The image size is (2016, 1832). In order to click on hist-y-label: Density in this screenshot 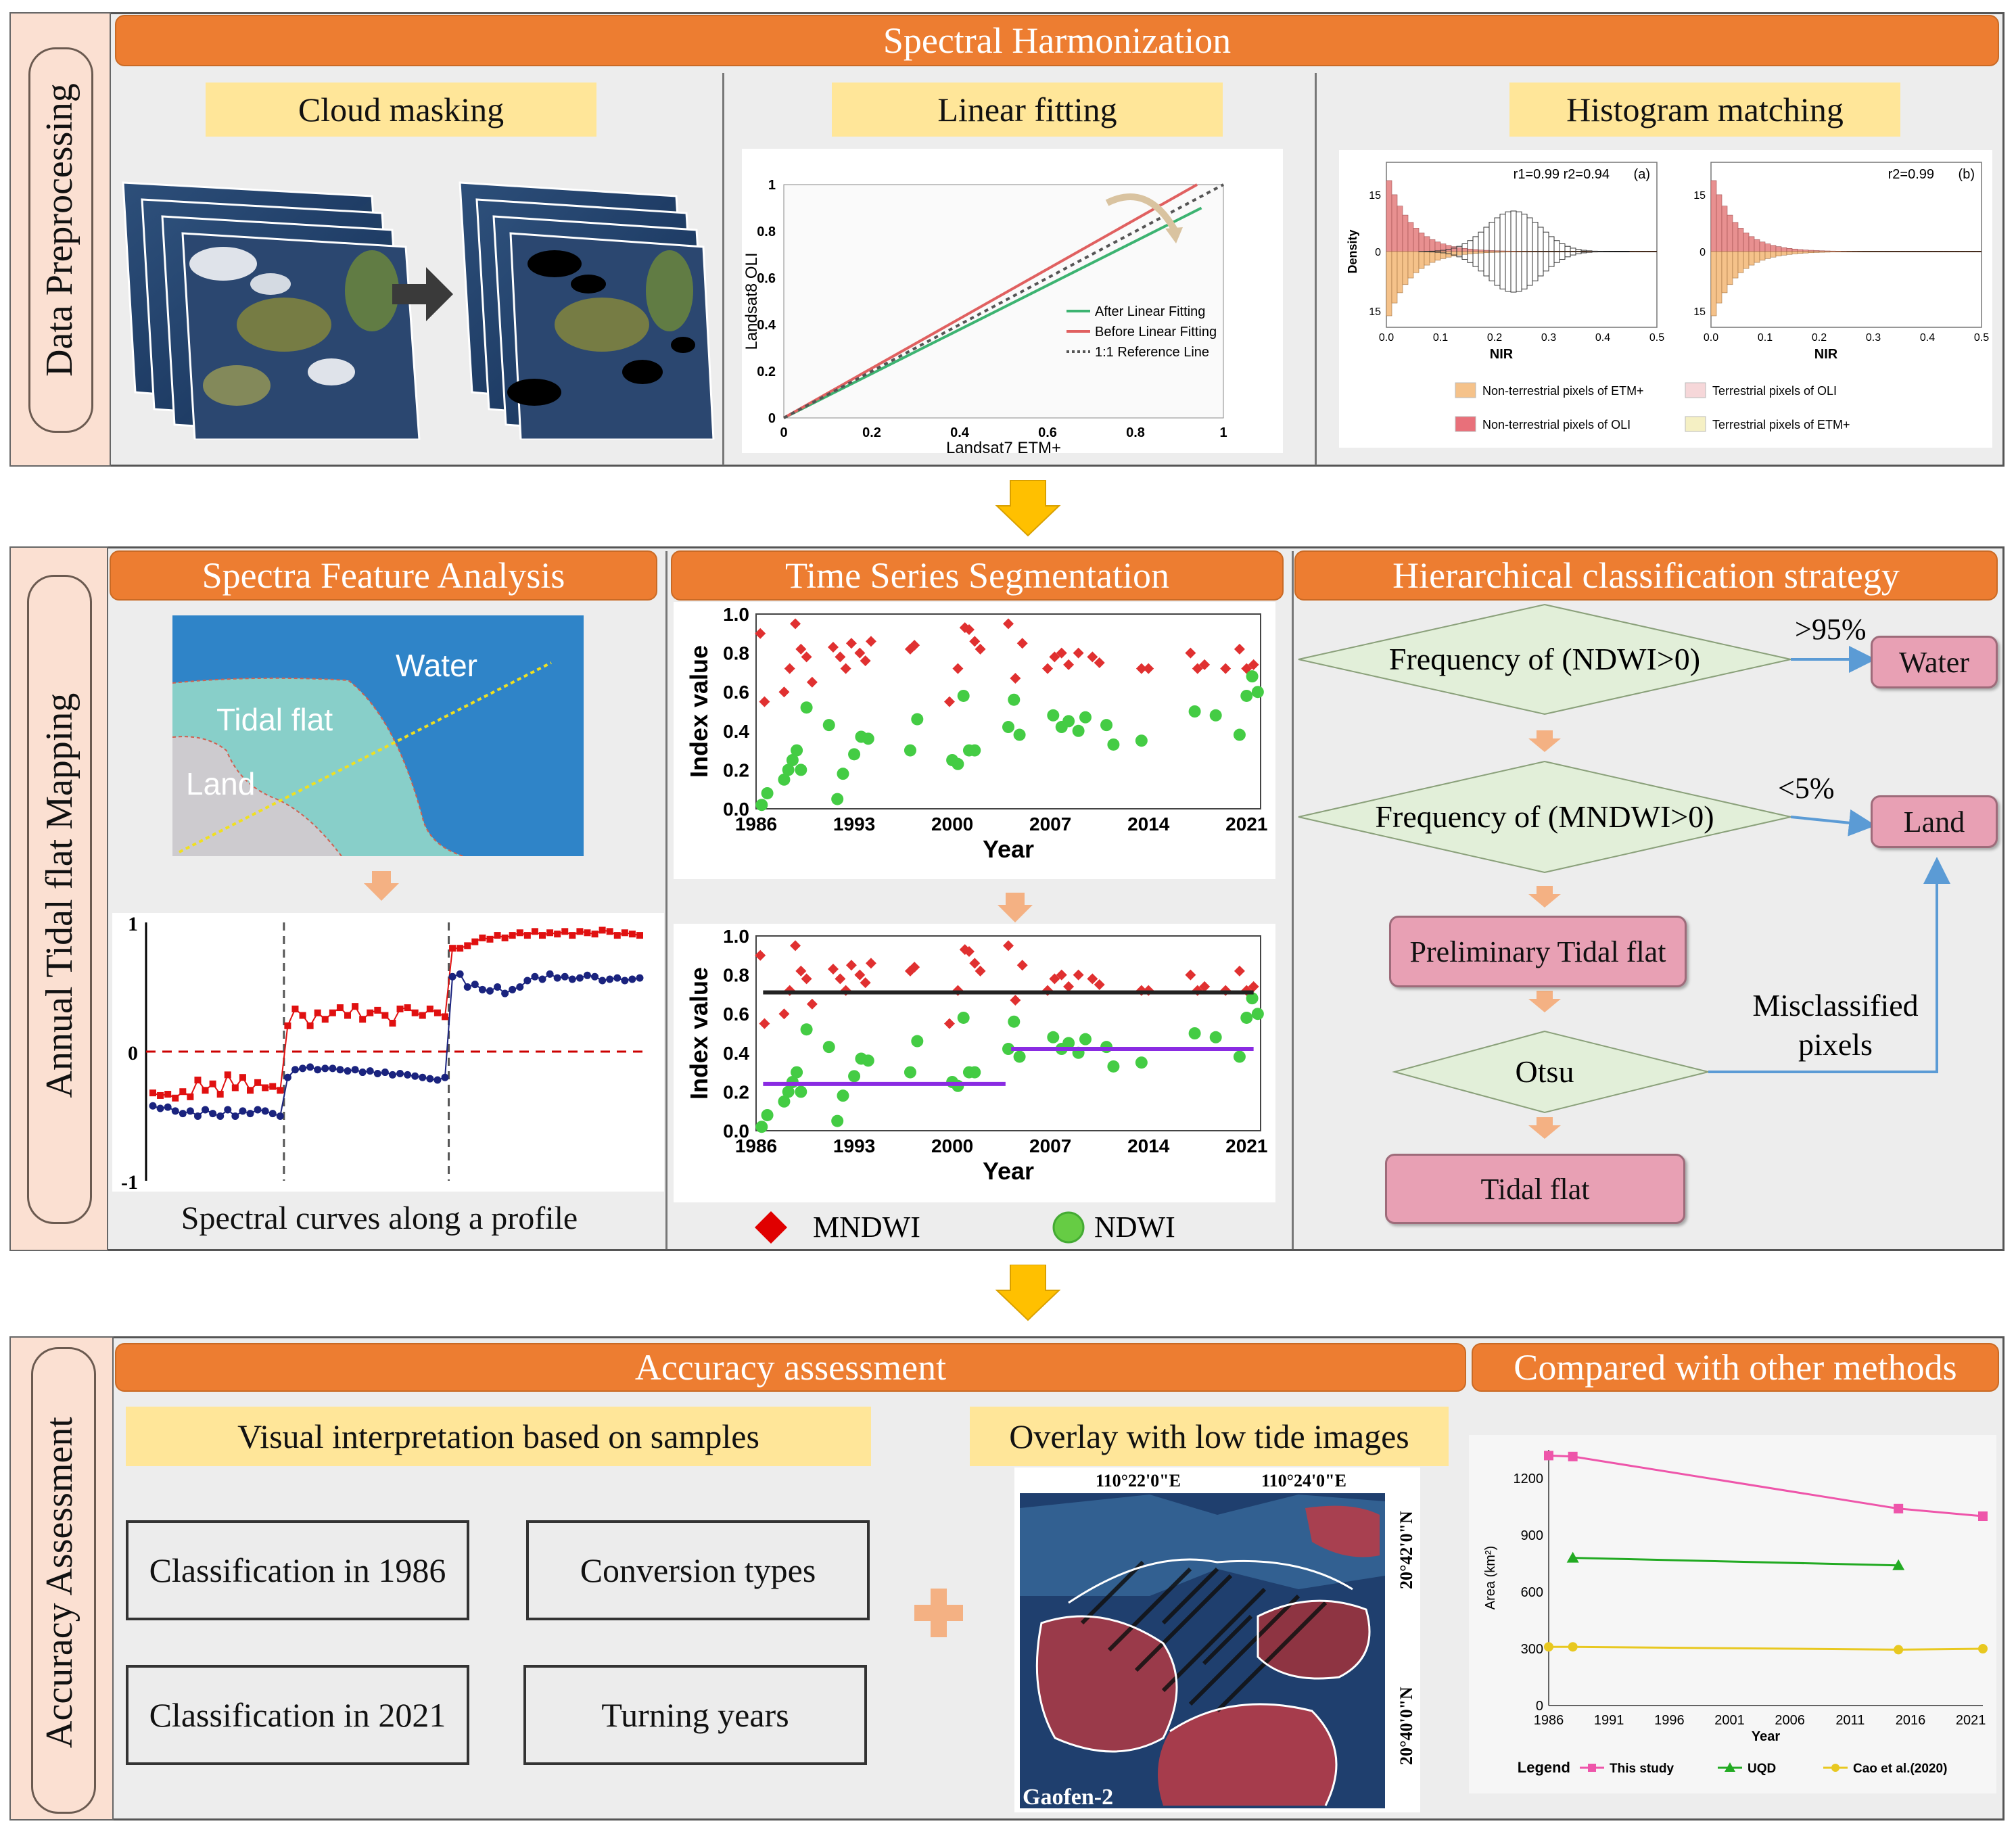, I will do `click(1352, 251)`.